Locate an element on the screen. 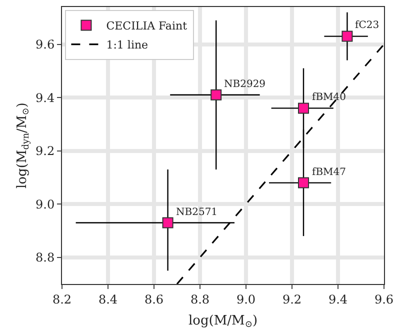  y-tick-label: 9.2 is located at coordinates (45, 151).